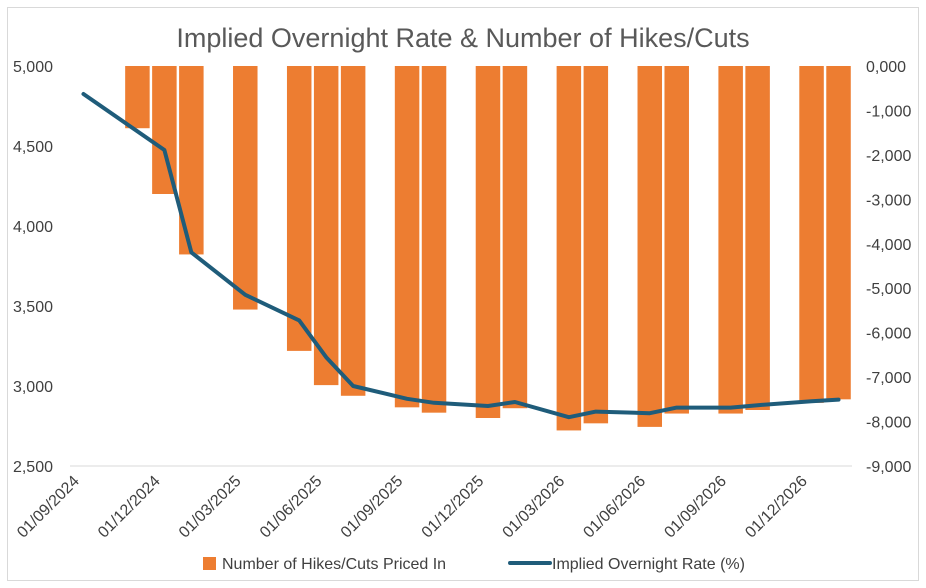 Image resolution: width=926 pixels, height=588 pixels. Describe the element at coordinates (210, 507) in the screenshot. I see `x-tick-label: 01/03/2025` at that location.